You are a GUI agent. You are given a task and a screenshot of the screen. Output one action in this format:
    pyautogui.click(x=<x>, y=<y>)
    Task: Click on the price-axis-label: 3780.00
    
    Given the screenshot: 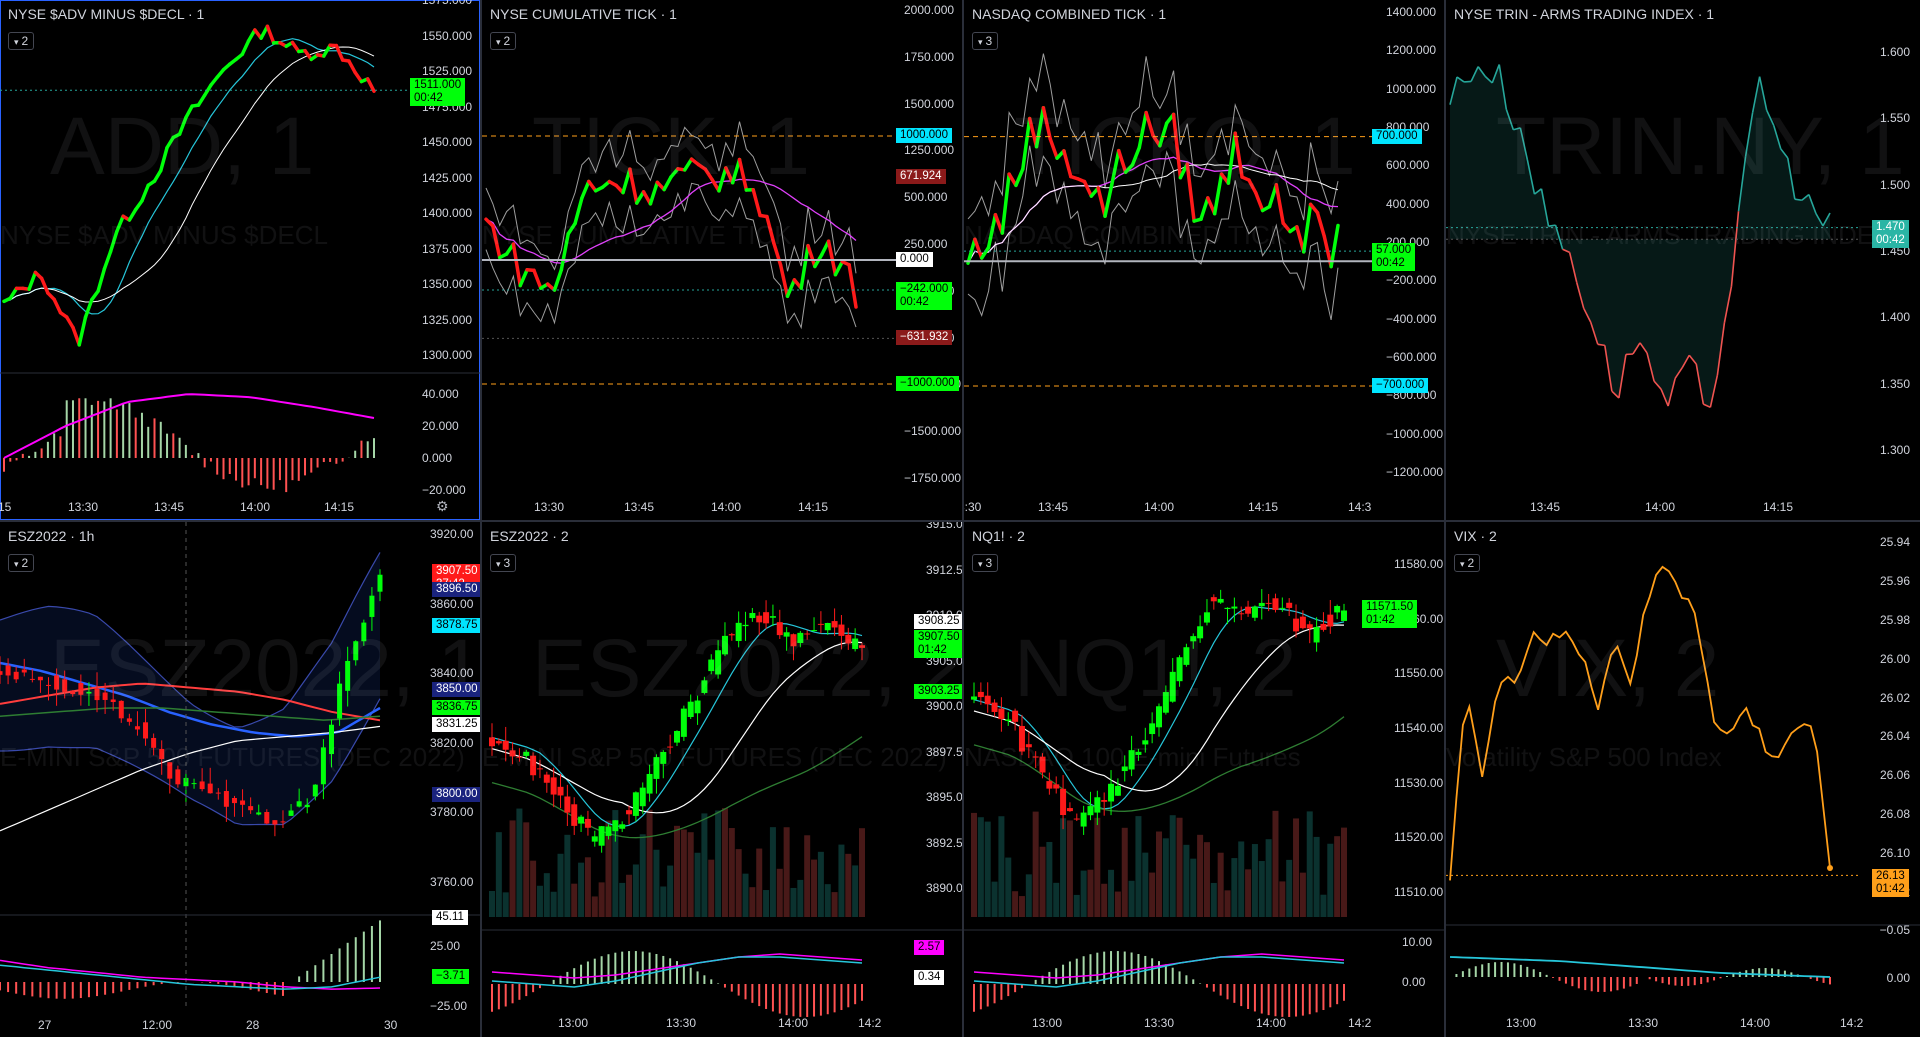 What is the action you would take?
    pyautogui.click(x=452, y=812)
    